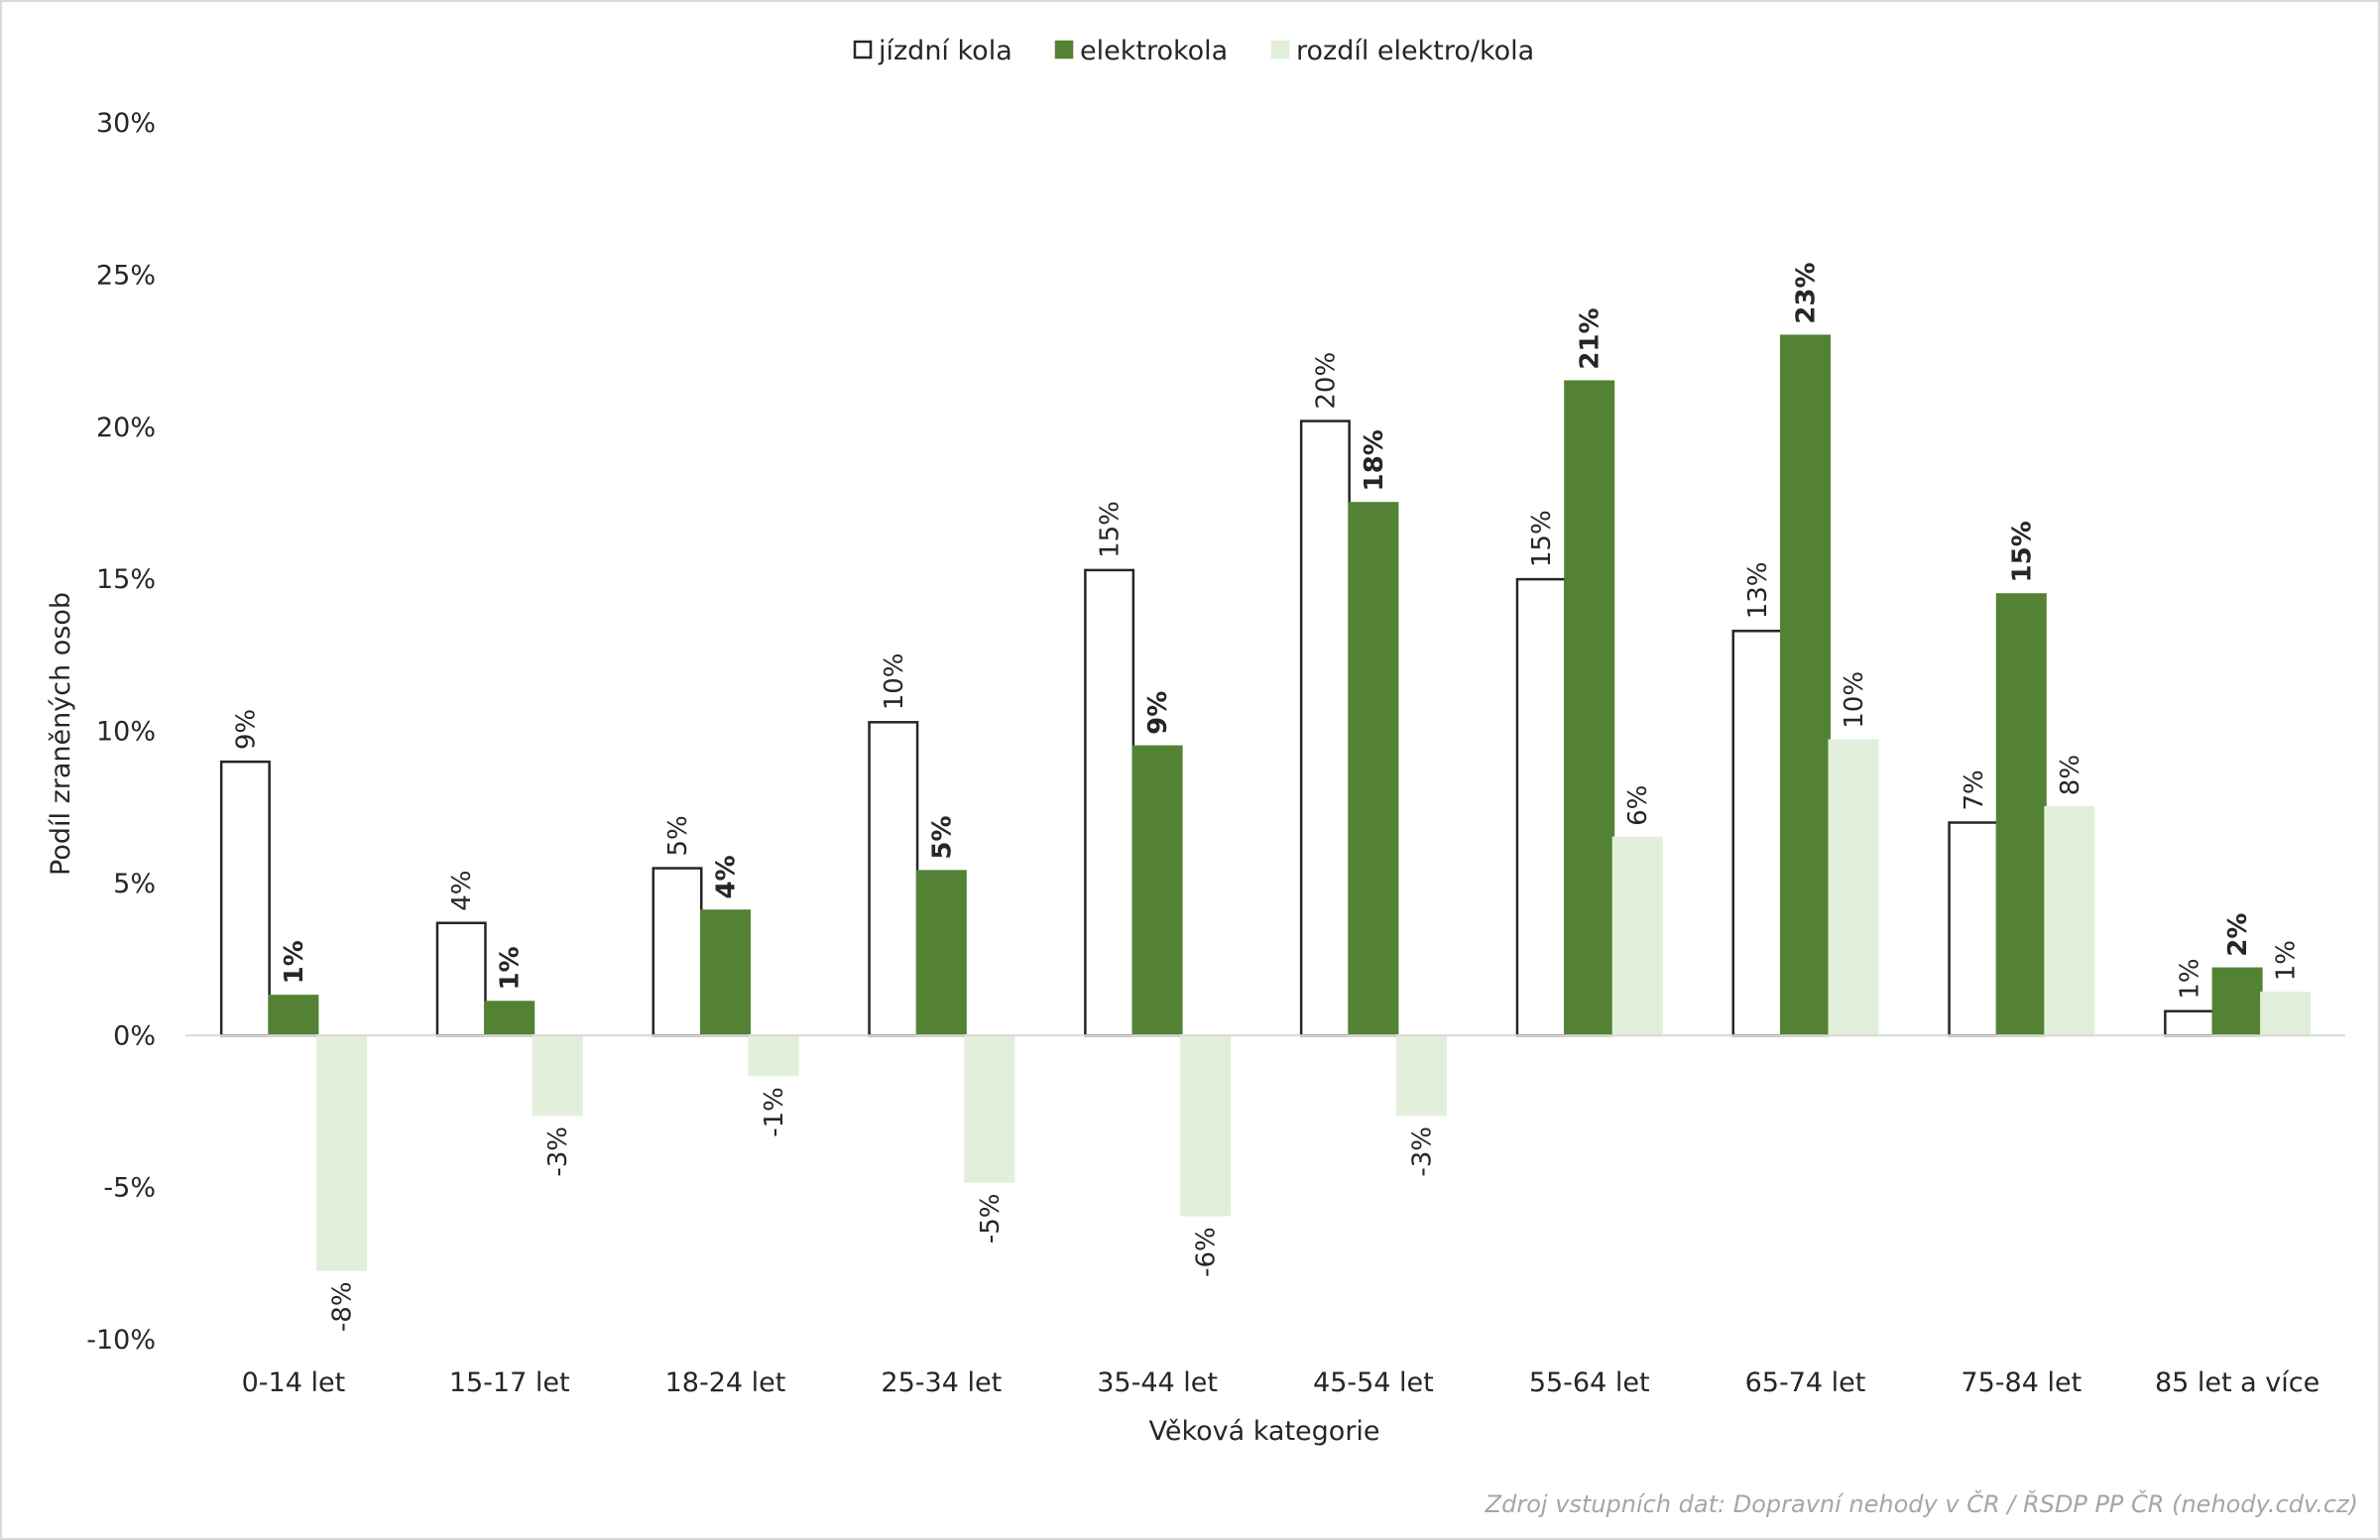 The width and height of the screenshot is (2380, 1540). I want to click on y-tick-label: 5%, so click(134, 884).